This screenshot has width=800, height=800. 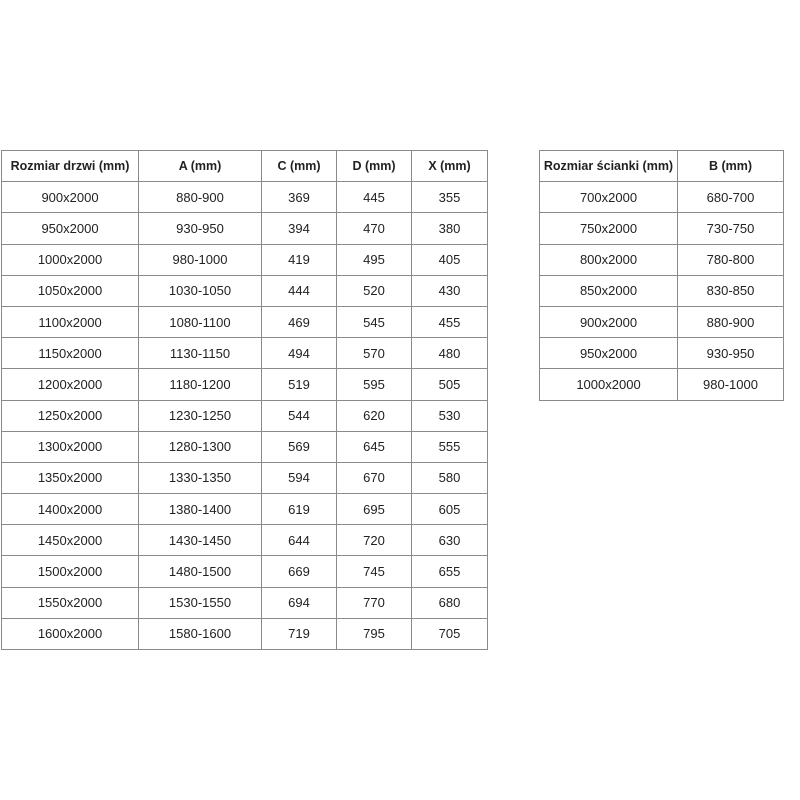 I want to click on table-cell: 530, so click(x=449, y=415).